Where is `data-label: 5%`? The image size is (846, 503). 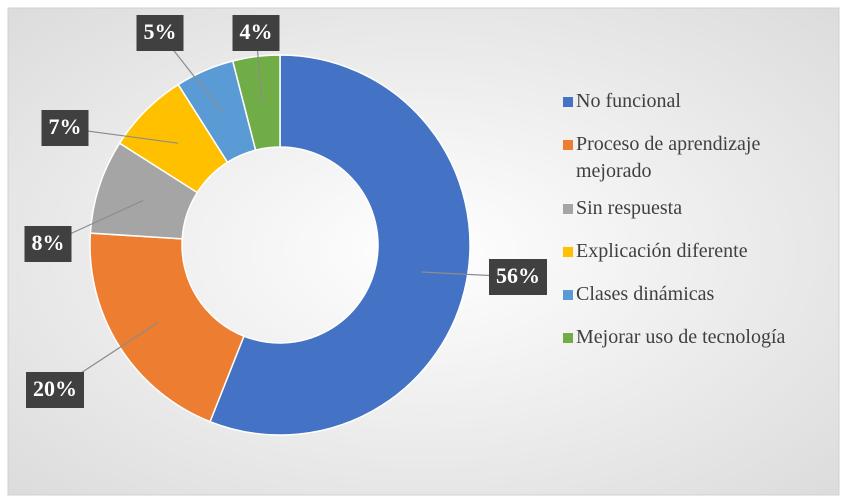
data-label: 5% is located at coordinates (160, 31).